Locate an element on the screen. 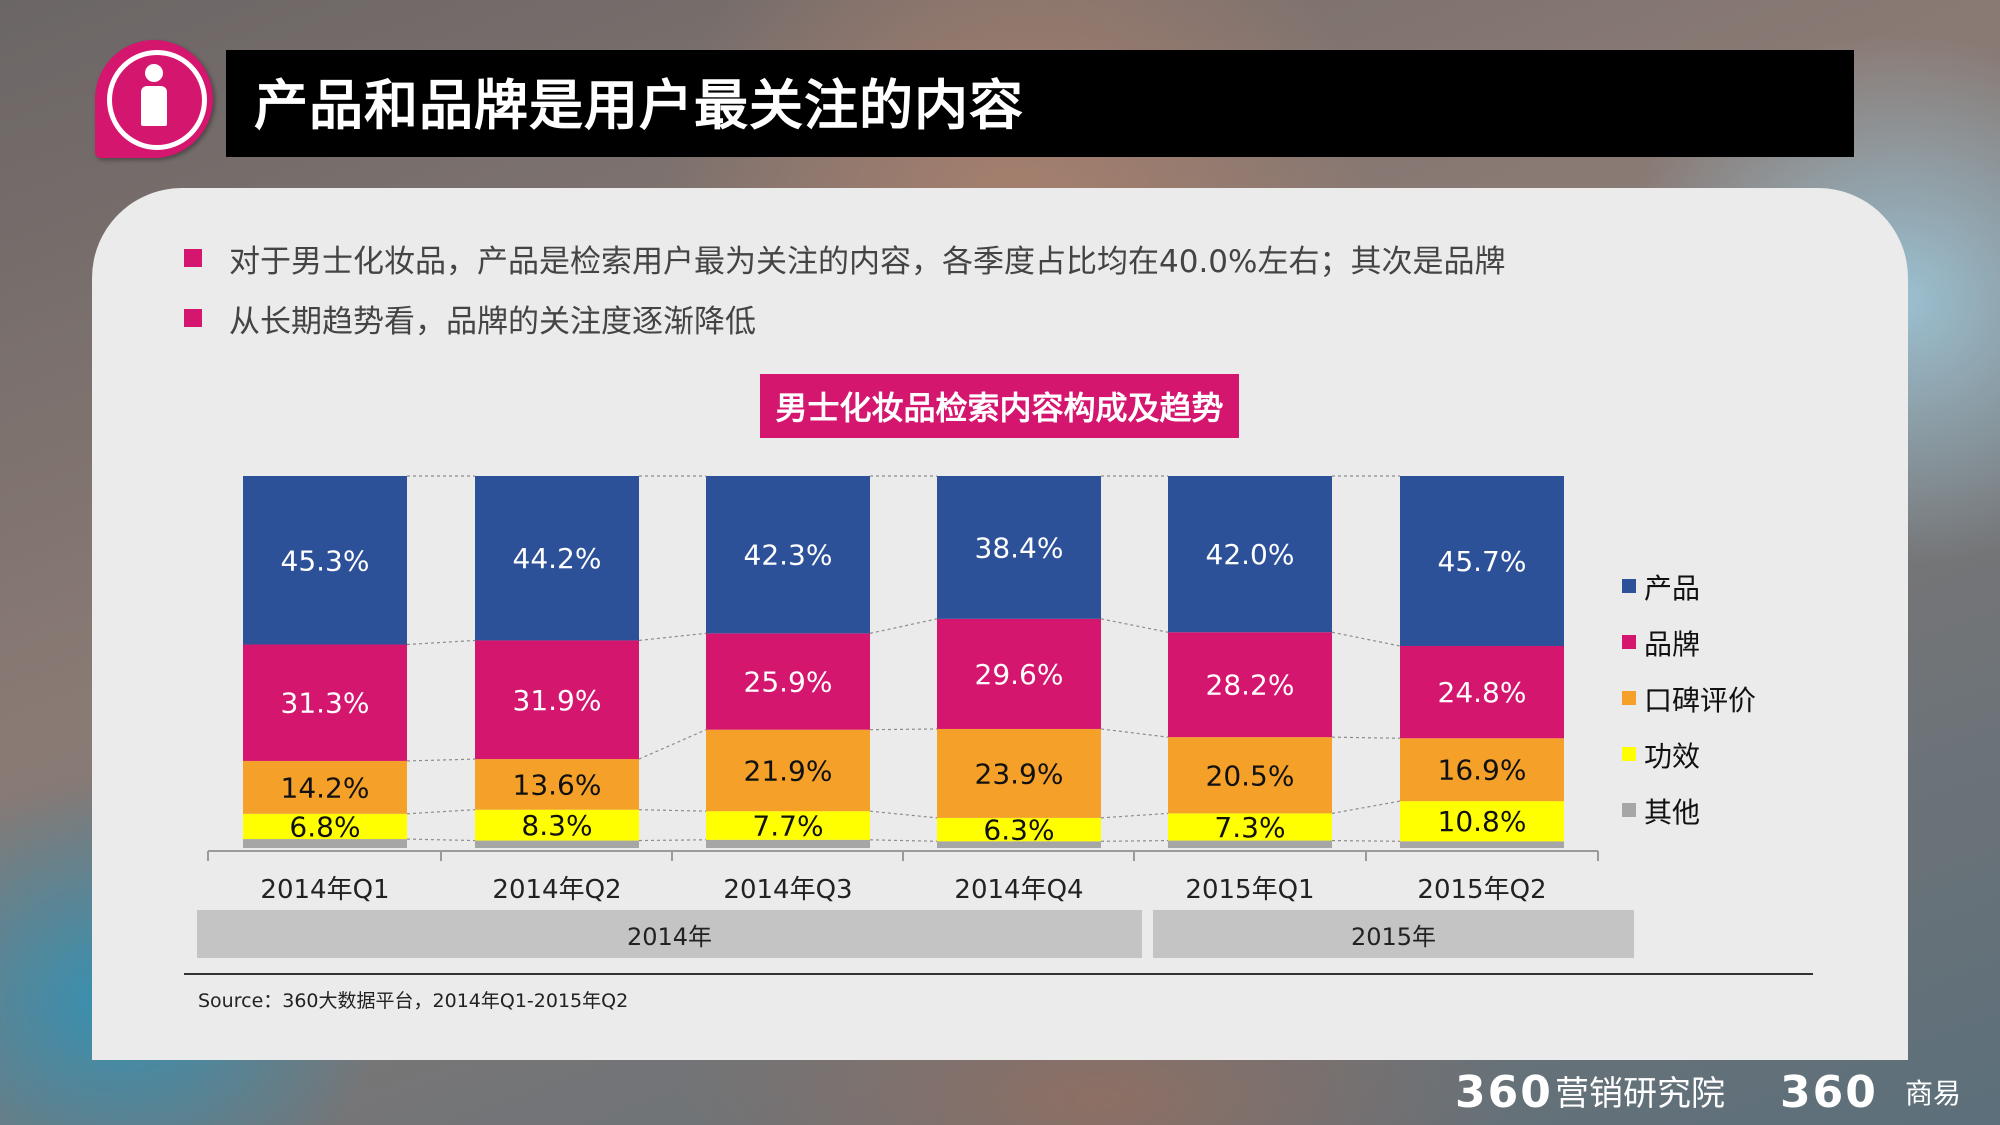  person-ring is located at coordinates (157, 100).